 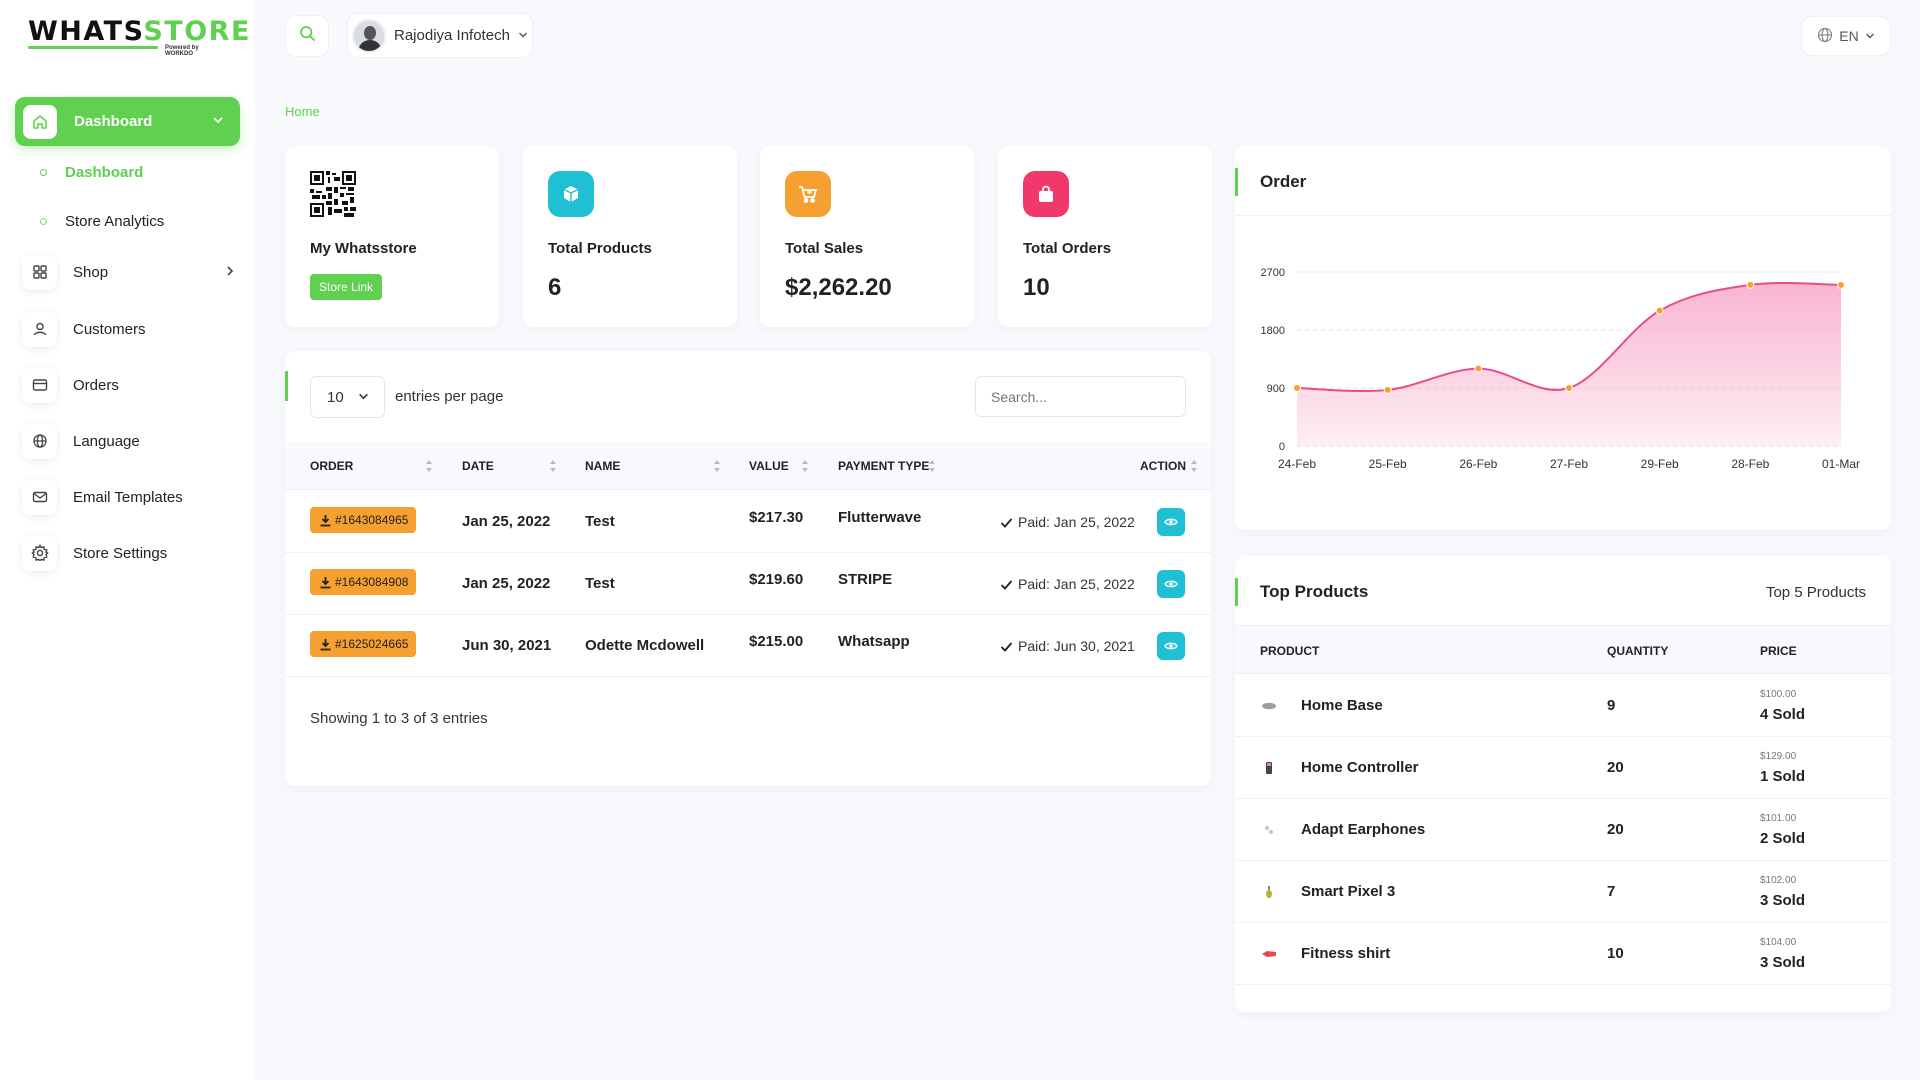 I want to click on sidebar-item-customers: Customers, so click(x=132, y=329).